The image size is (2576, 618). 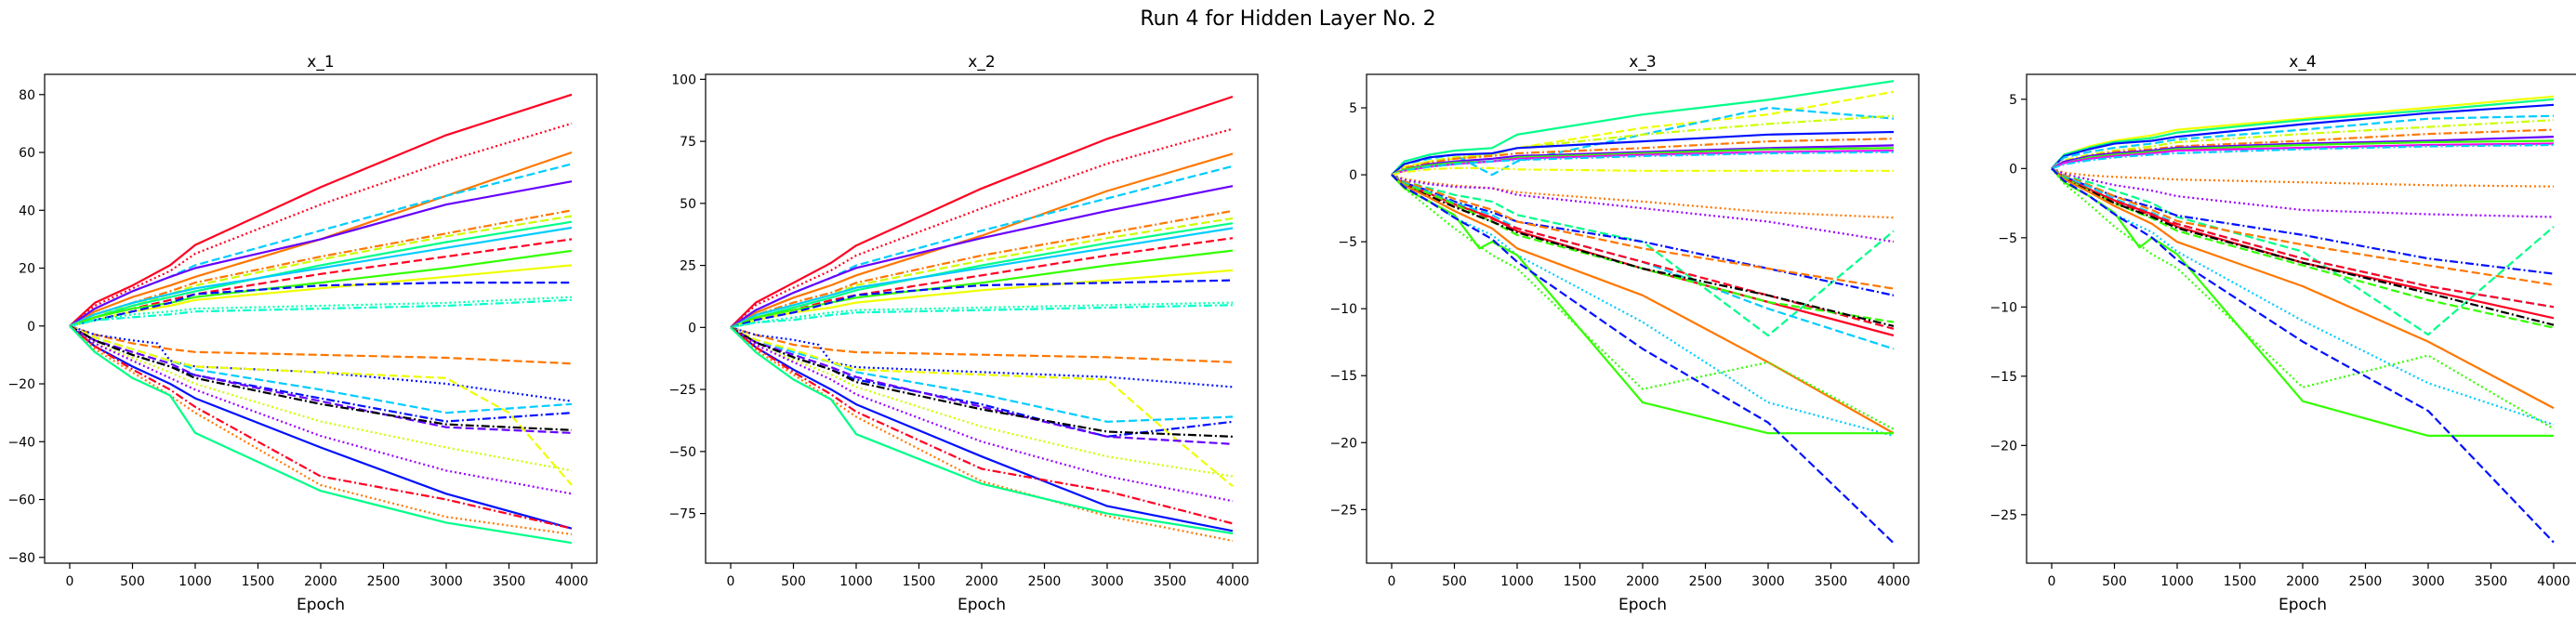 I want to click on x-tick-label: 2500, so click(x=1706, y=581).